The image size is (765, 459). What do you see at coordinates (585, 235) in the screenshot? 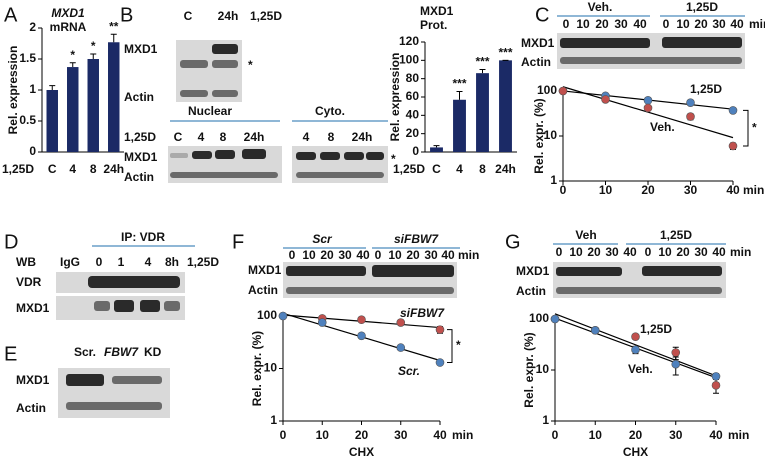
I see `label: Veh` at bounding box center [585, 235].